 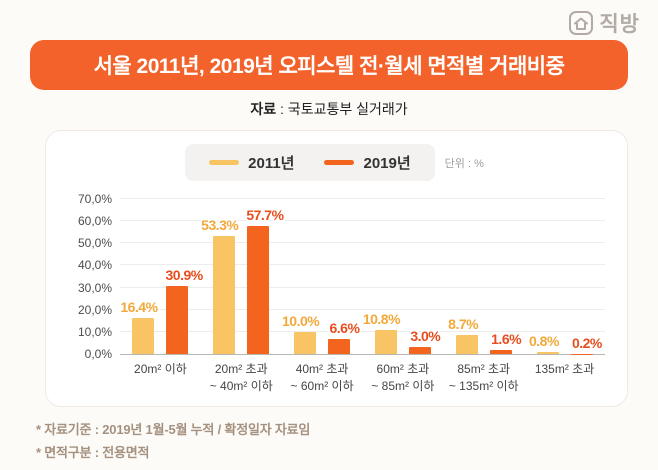 What do you see at coordinates (94, 265) in the screenshot?
I see `y-tick-label: 40,0%` at bounding box center [94, 265].